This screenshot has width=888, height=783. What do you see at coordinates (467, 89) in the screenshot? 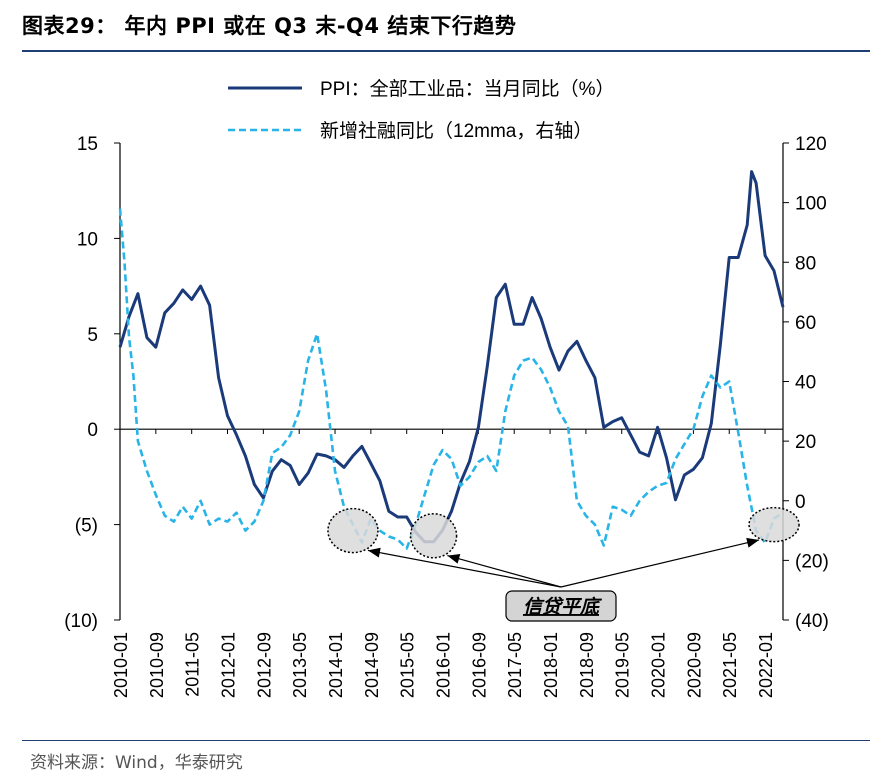
I see `legend-label: PPI：全部工业品：当月同比（%）` at bounding box center [467, 89].